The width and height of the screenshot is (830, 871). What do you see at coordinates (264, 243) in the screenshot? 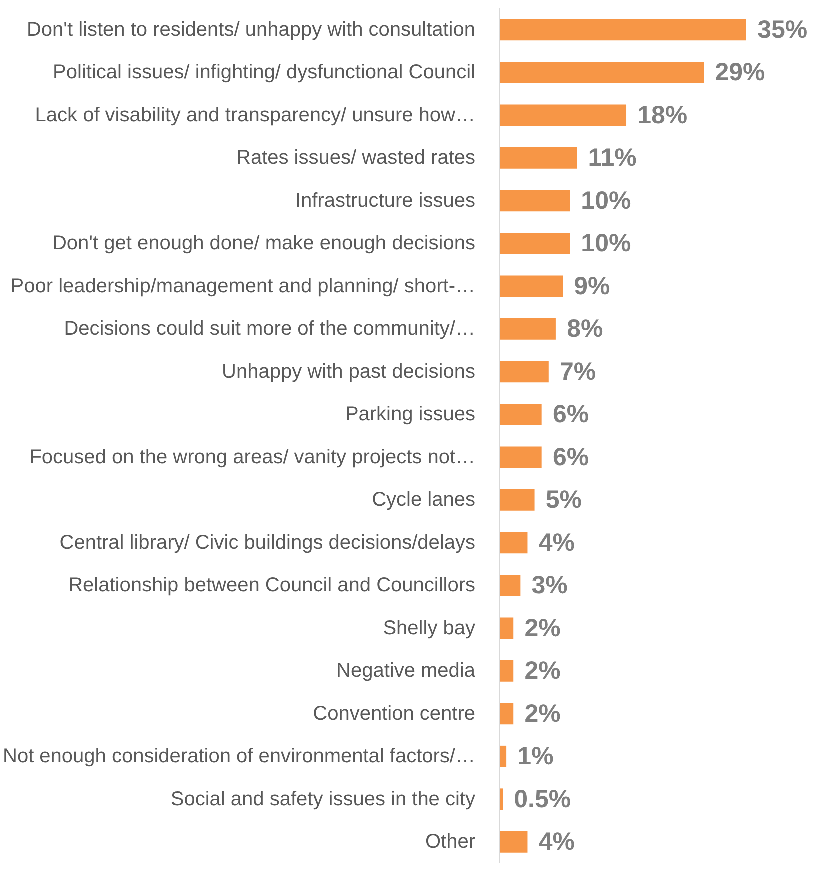
I see `y-tick-label: Don't get enough done/ make enough decisions` at bounding box center [264, 243].